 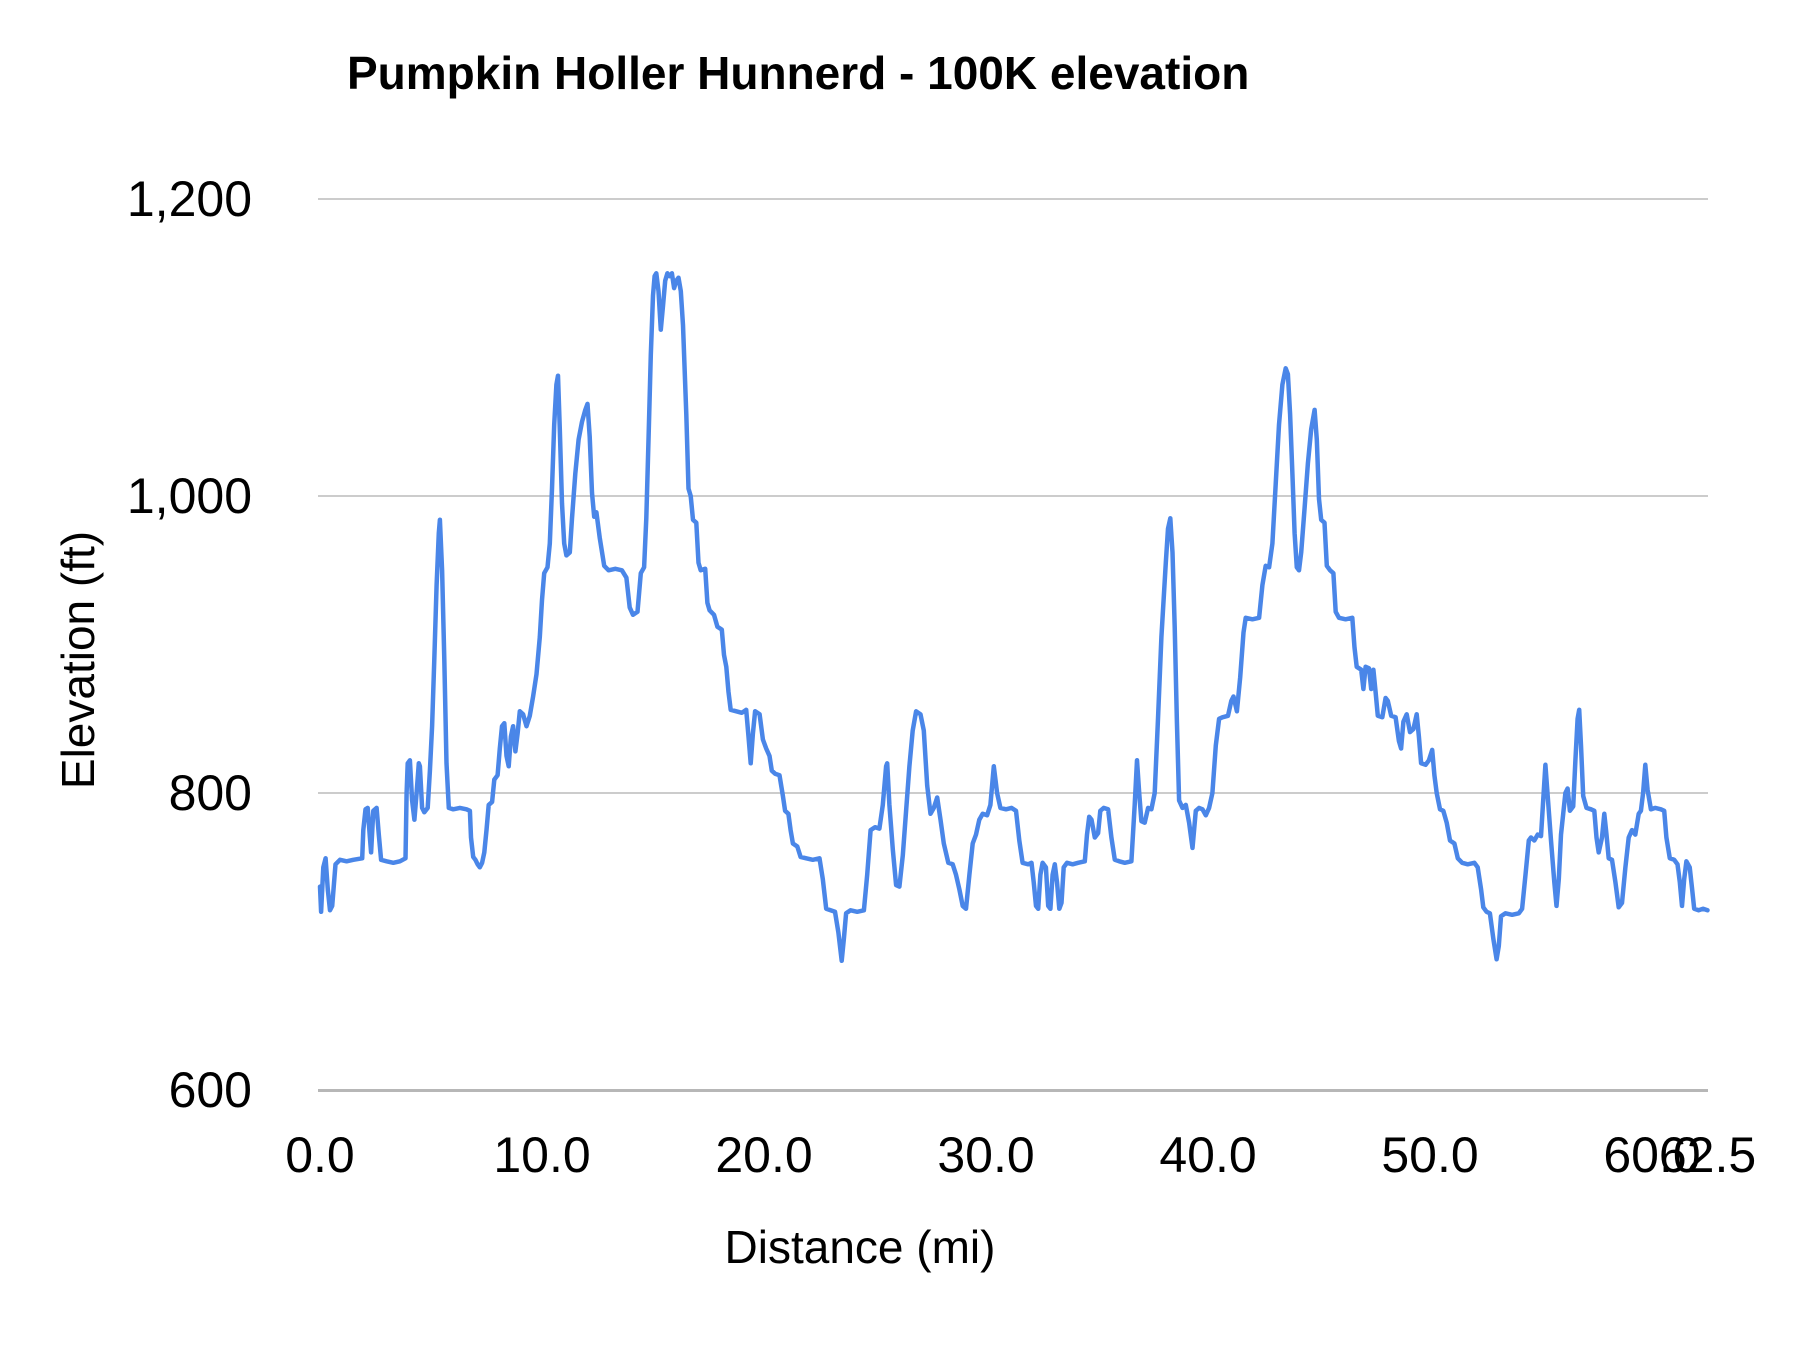 What do you see at coordinates (1430, 1155) in the screenshot?
I see `x-tick-label-50: 50.0` at bounding box center [1430, 1155].